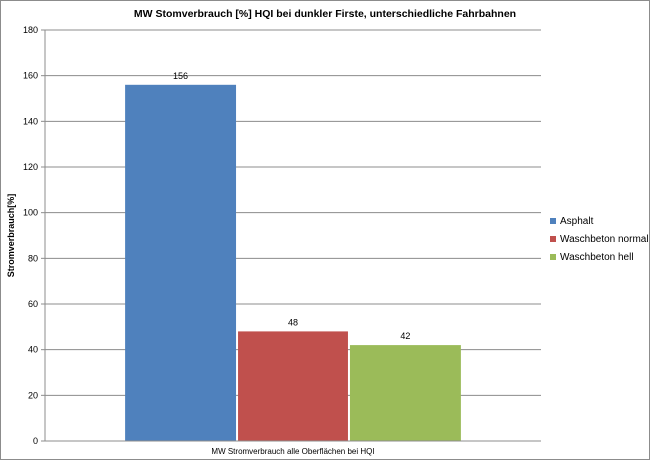 This screenshot has width=650, height=464. I want to click on y-tick-label: 180, so click(30, 30).